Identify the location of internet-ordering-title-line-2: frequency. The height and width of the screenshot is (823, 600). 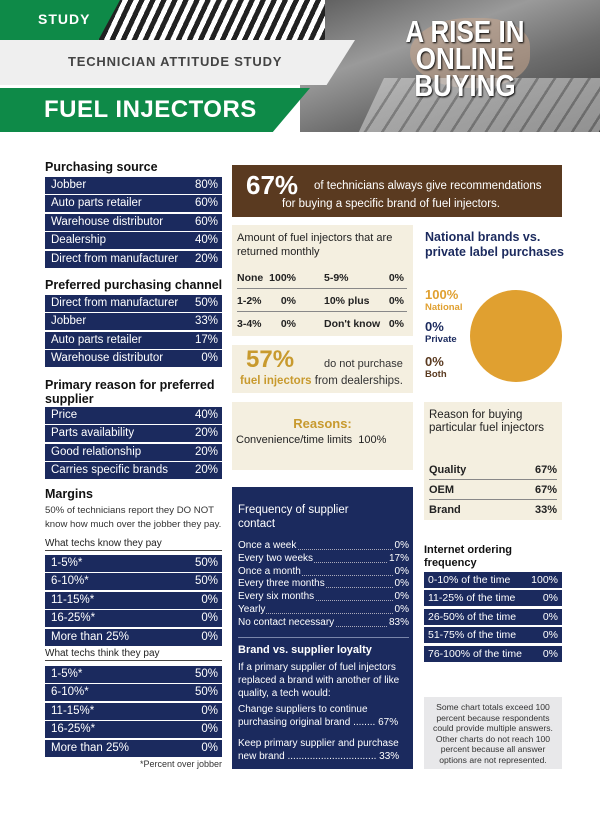
(450, 563).